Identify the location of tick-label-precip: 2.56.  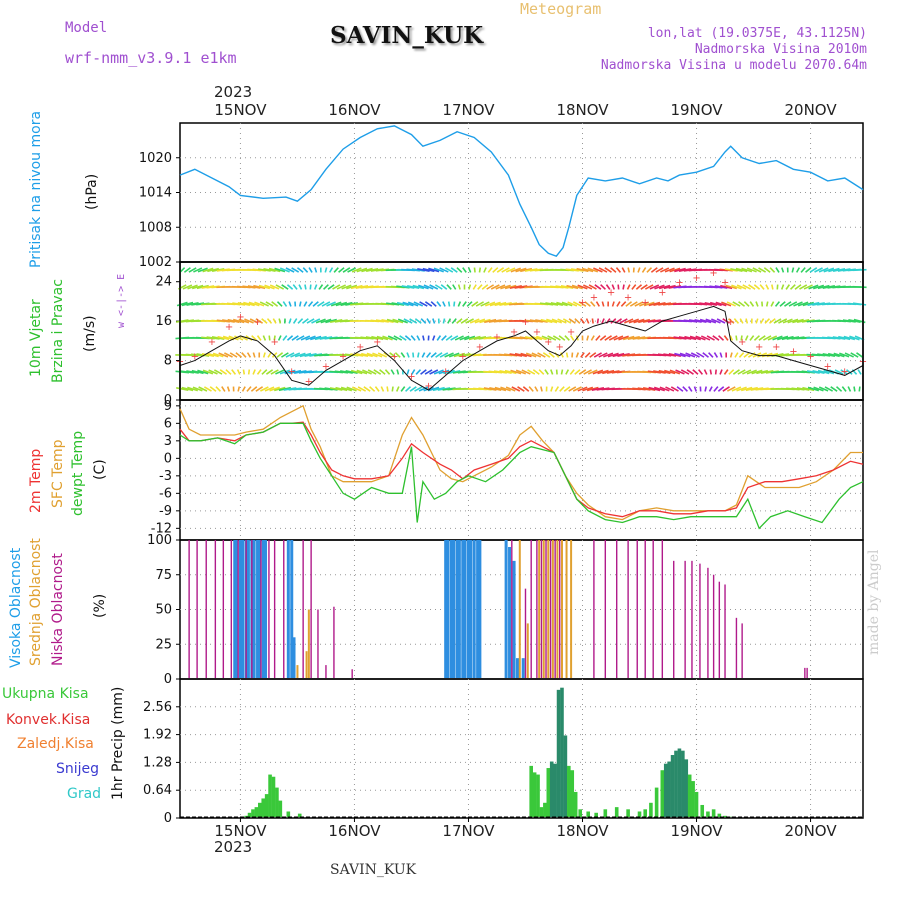
(157, 707).